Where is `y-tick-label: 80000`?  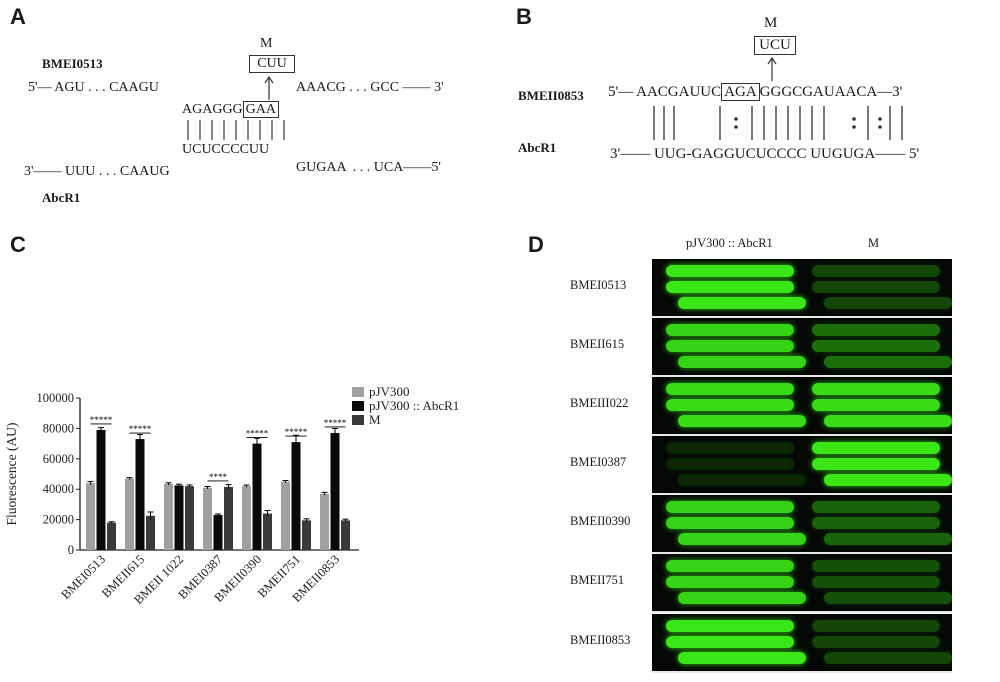 y-tick-label: 80000 is located at coordinates (58, 428).